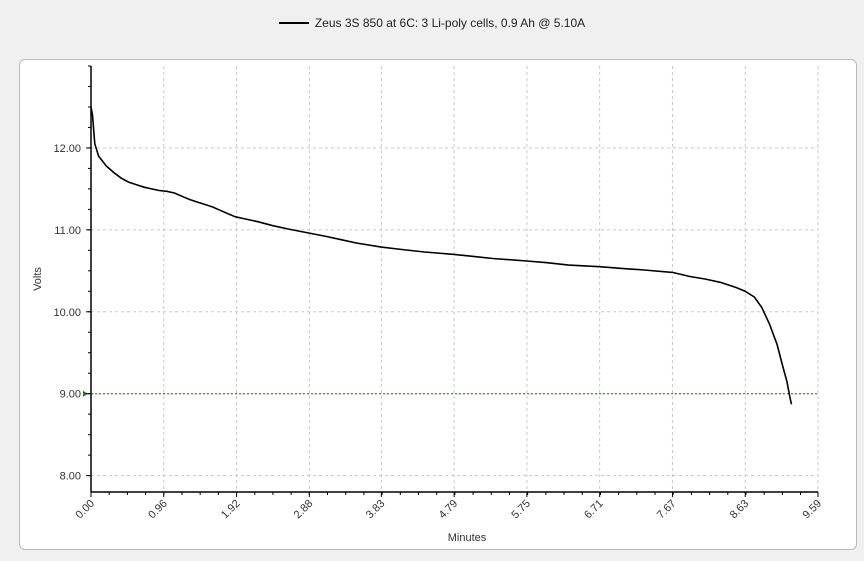 Image resolution: width=864 pixels, height=561 pixels. Describe the element at coordinates (667, 510) in the screenshot. I see `x-tick-label: 7.67` at that location.